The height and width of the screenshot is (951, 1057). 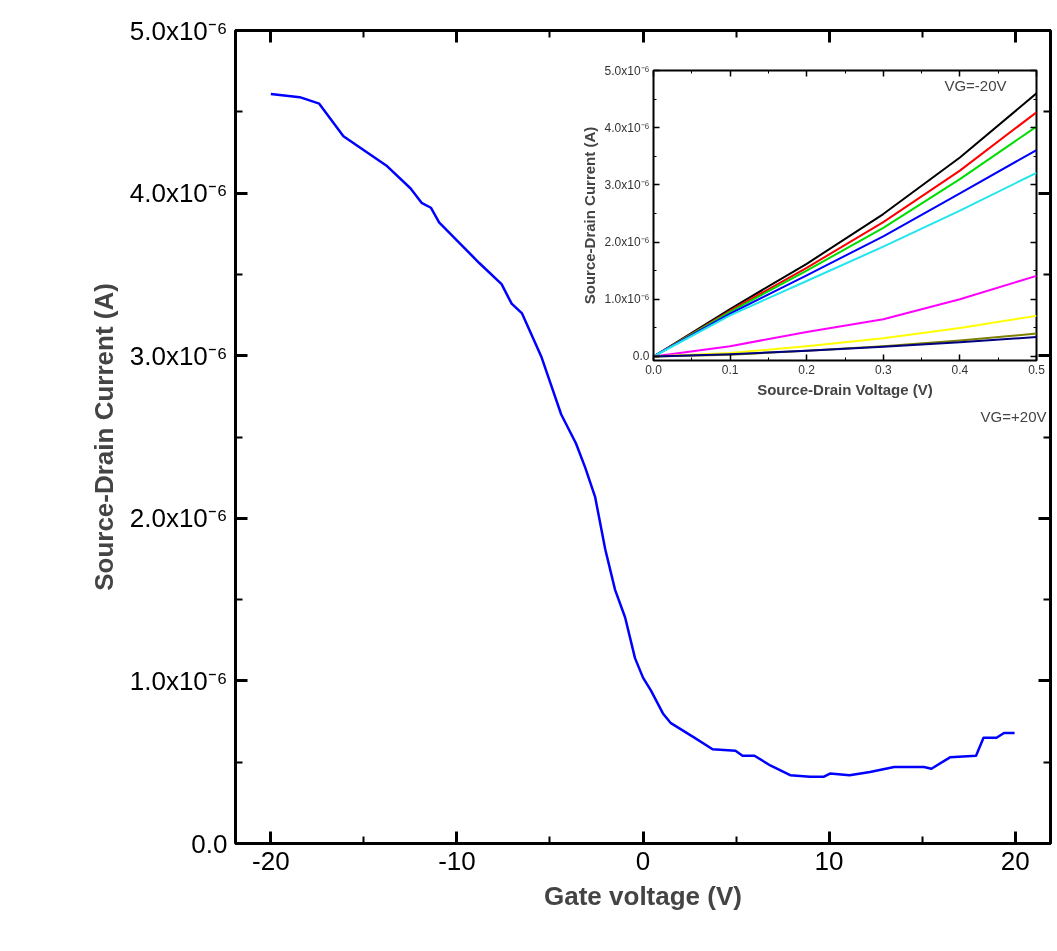 What do you see at coordinates (457, 860) in the screenshot?
I see `x-tick-label: -10` at bounding box center [457, 860].